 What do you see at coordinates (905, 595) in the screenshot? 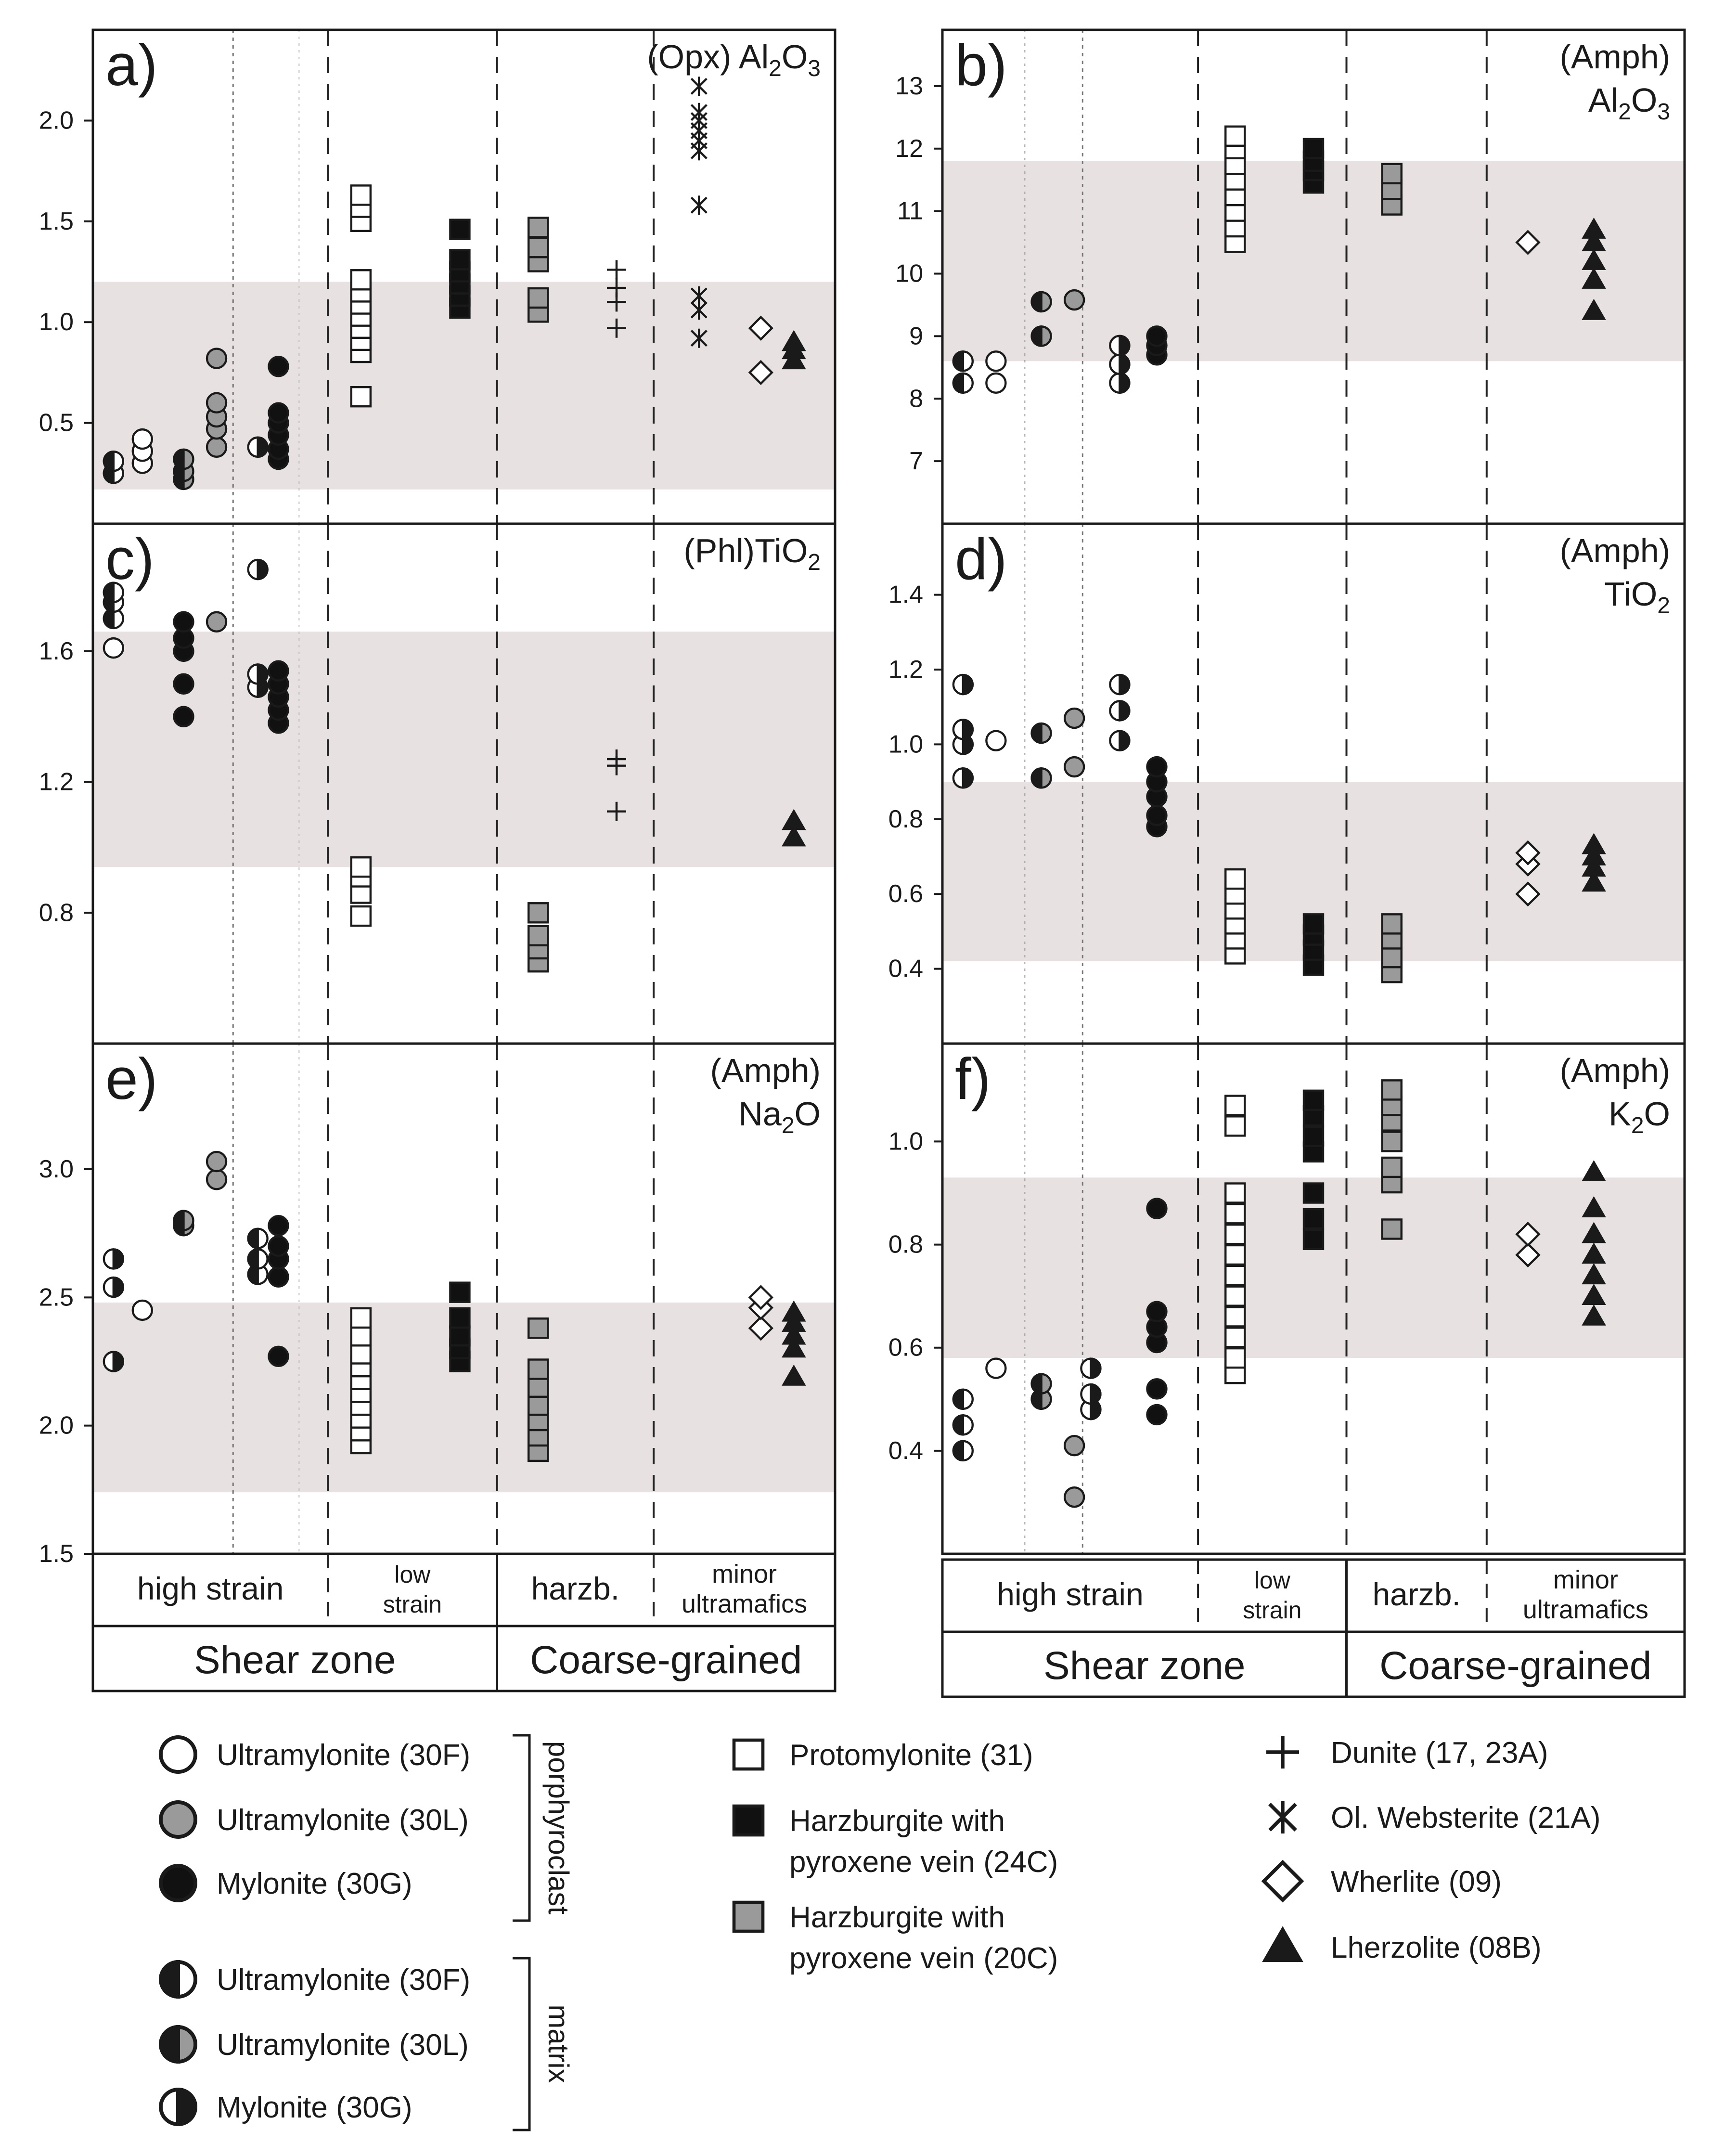
I see `y-tick-label: 1.4` at bounding box center [905, 595].